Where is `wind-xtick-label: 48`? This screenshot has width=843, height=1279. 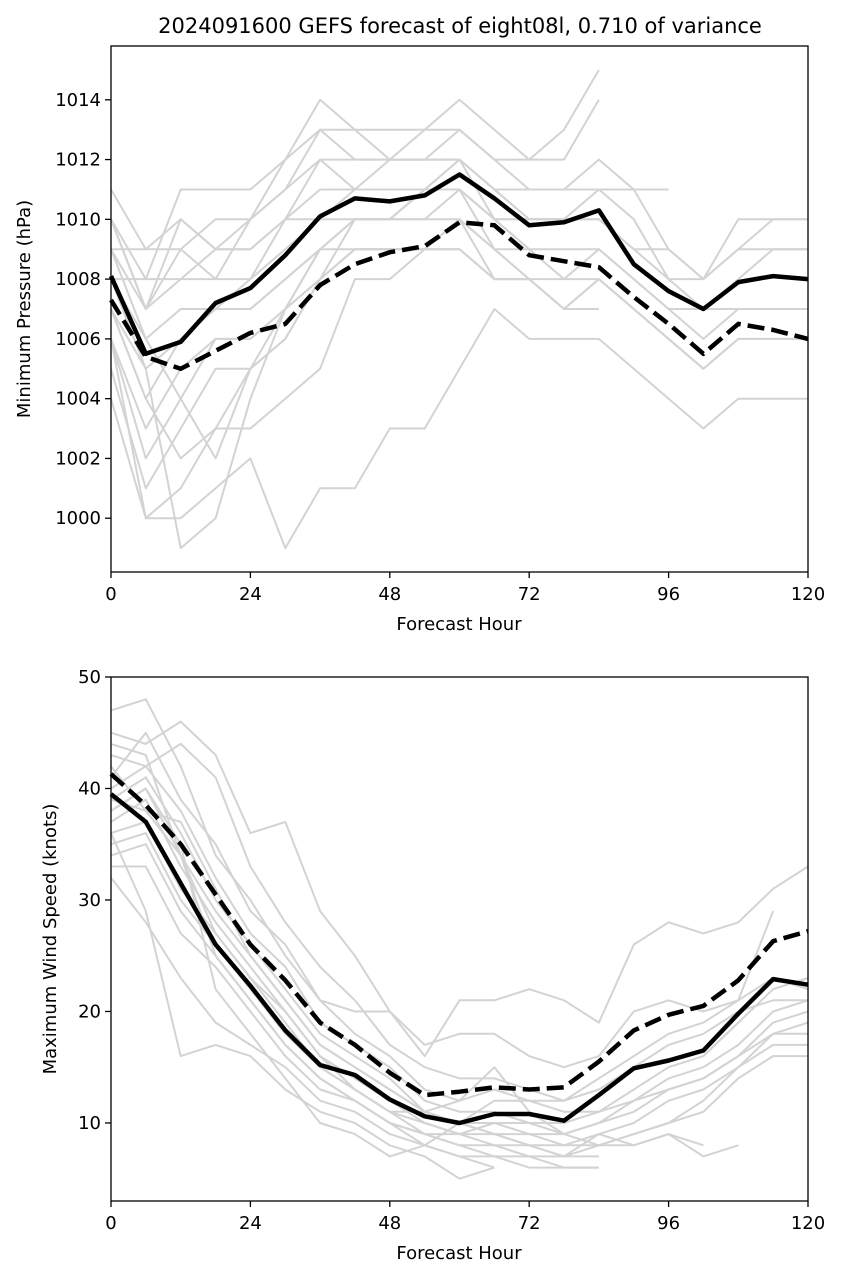
wind-xtick-label: 48 is located at coordinates (389, 1223).